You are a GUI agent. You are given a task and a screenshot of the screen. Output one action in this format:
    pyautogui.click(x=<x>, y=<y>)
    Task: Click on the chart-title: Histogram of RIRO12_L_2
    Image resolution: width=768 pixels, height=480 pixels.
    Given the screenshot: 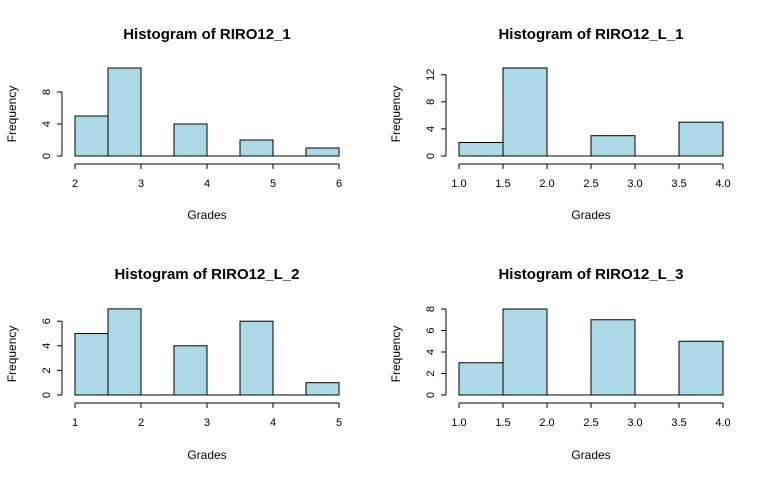 What is the action you would take?
    pyautogui.click(x=206, y=274)
    